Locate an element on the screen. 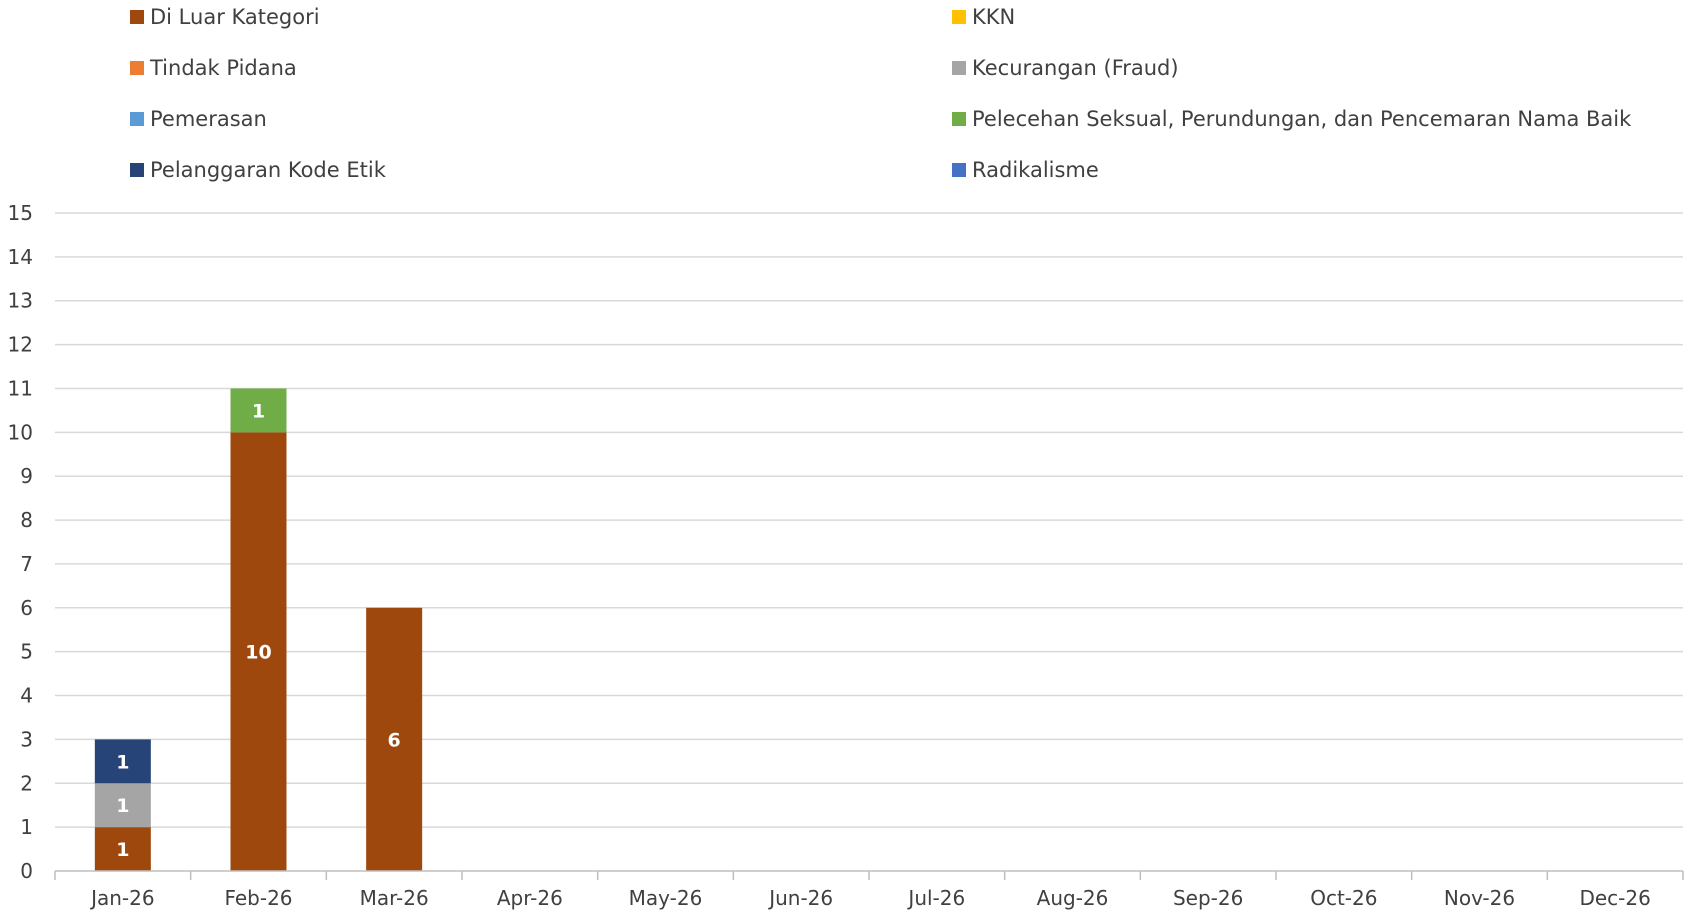 This screenshot has width=1688, height=914. x-tick-label-feb-26: Feb-26 is located at coordinates (258, 898).